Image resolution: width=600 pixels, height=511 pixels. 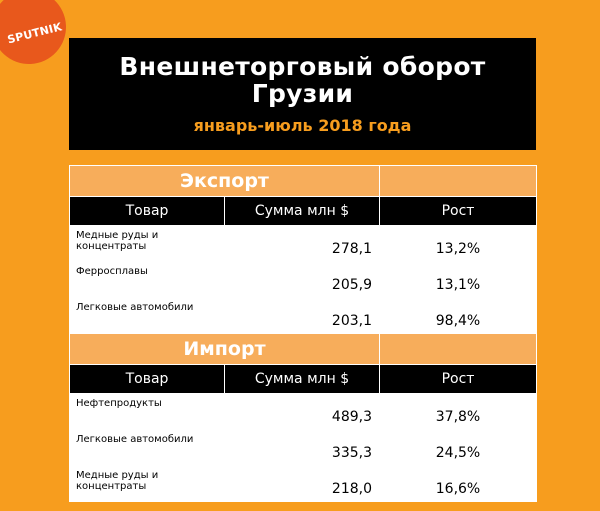 What do you see at coordinates (302, 80) in the screenshot?
I see `page-title: Внешнеторговый оборот Грузии` at bounding box center [302, 80].